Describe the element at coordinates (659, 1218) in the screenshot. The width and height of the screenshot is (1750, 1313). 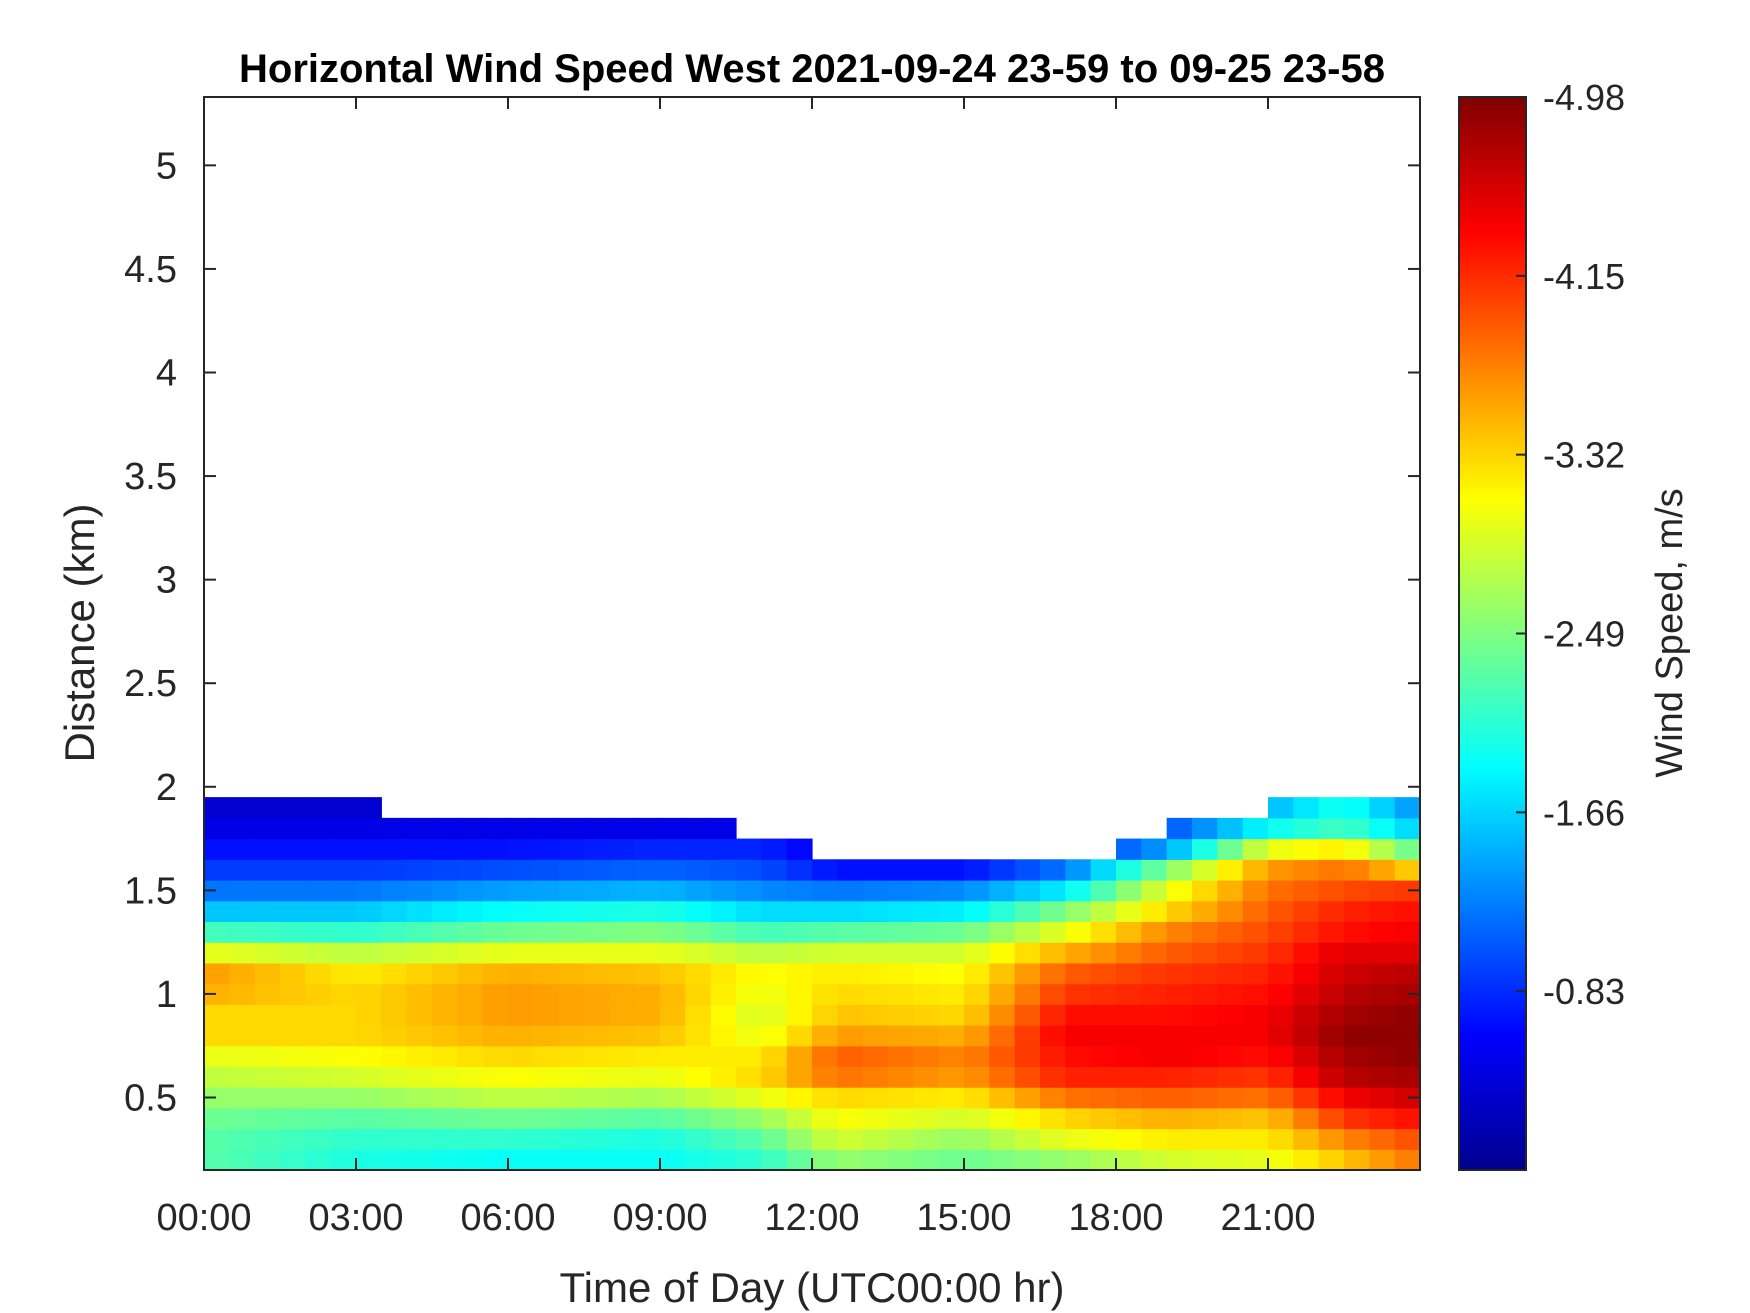
I see `x-tick-label: 09:00` at that location.